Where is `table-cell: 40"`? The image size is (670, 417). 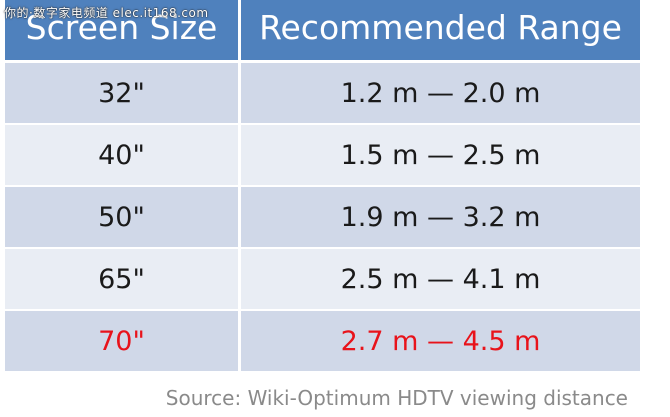 table-cell: 40" is located at coordinates (121, 155).